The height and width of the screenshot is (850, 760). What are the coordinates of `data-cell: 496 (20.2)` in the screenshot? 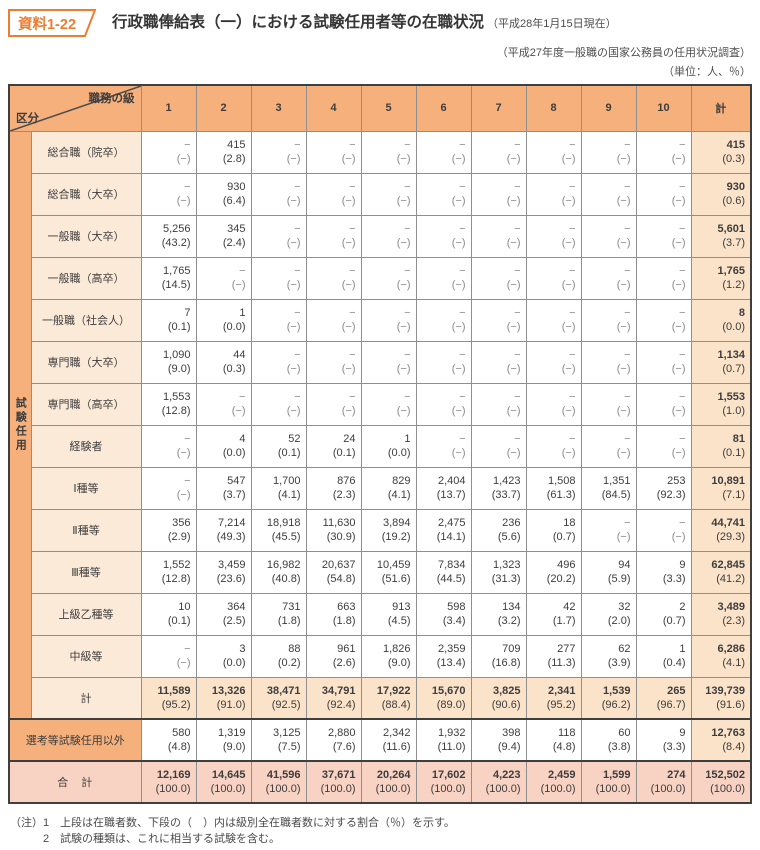 It's located at (553, 572).